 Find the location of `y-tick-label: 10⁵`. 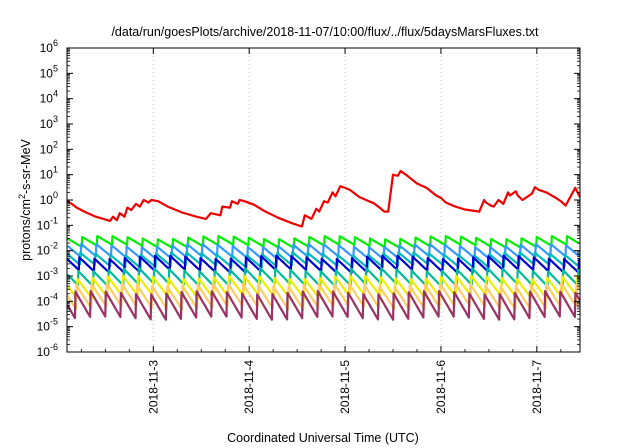

y-tick-label: 10⁵ is located at coordinates (49, 71).